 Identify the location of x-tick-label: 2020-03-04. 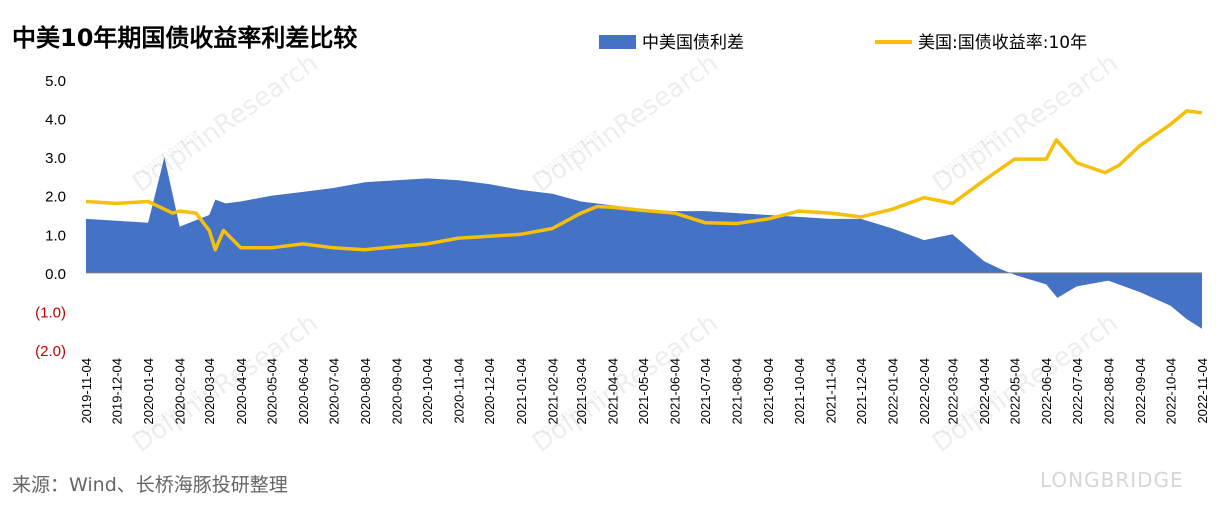
(209, 391).